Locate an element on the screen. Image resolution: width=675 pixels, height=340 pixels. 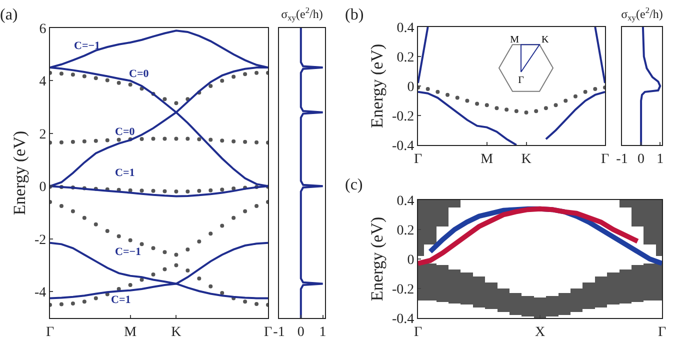
y-tick-label: -2 is located at coordinates (40, 240).